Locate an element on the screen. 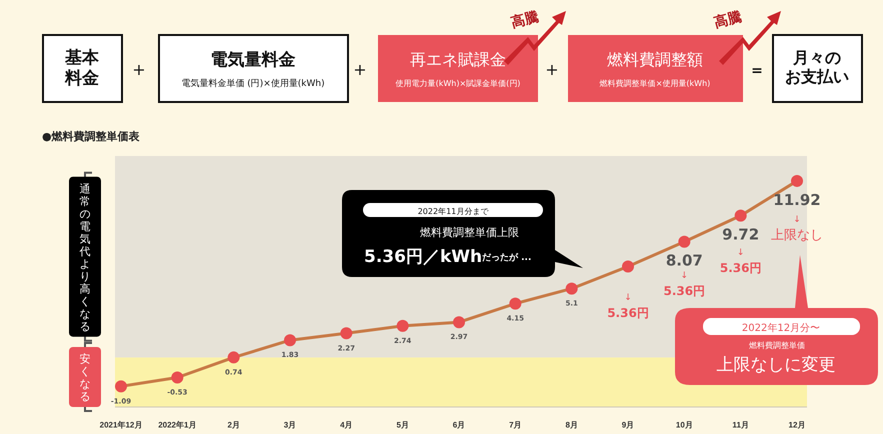  text: 通常の電気代より高くなる is located at coordinates (85, 257).